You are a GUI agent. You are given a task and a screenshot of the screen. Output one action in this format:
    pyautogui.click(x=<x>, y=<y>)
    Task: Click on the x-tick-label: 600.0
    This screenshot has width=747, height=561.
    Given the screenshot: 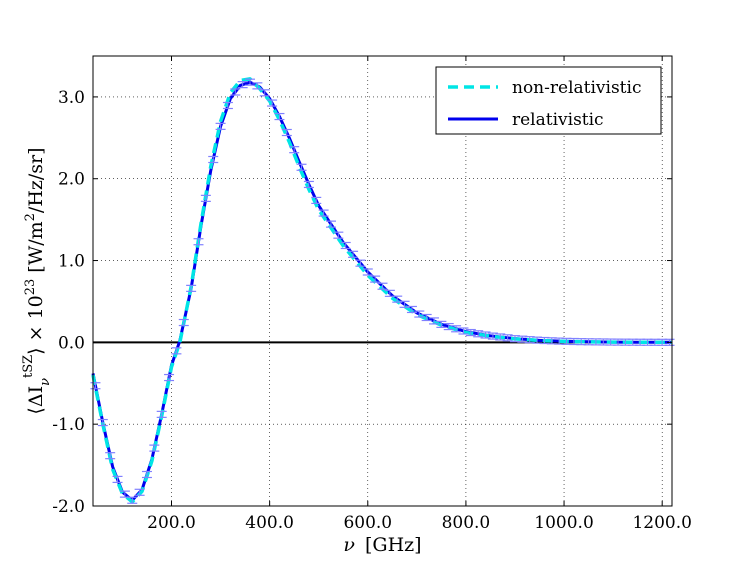 What is the action you would take?
    pyautogui.click(x=367, y=523)
    